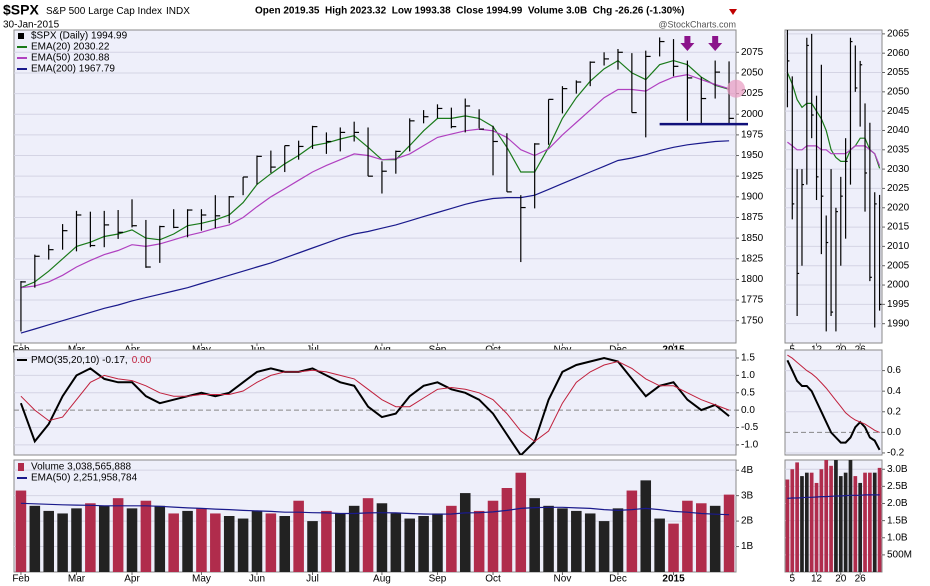 The height and width of the screenshot is (586, 930). Describe the element at coordinates (898, 130) in the screenshot. I see `y-tick-label: 2040` at that location.